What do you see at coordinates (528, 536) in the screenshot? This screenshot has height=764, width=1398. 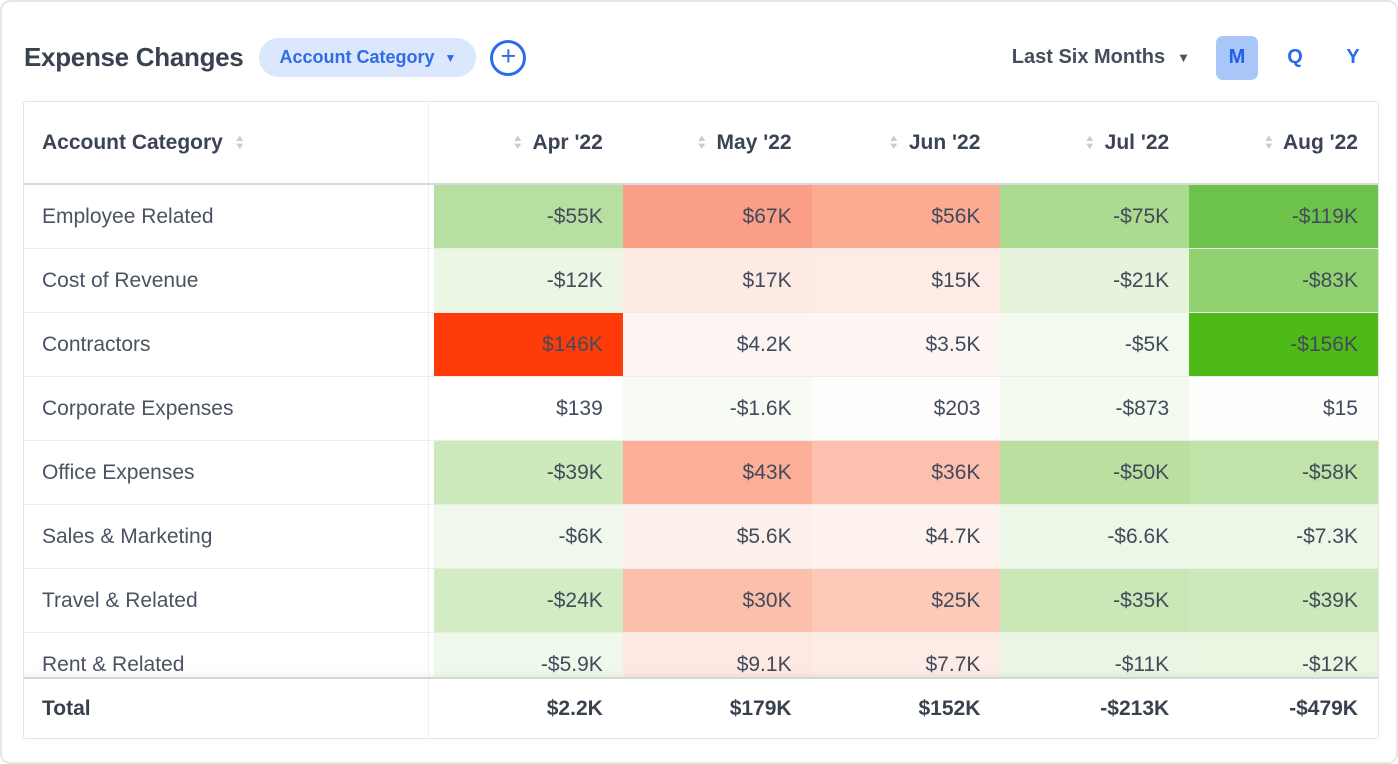 I see `heatmap-cell: -$6K` at bounding box center [528, 536].